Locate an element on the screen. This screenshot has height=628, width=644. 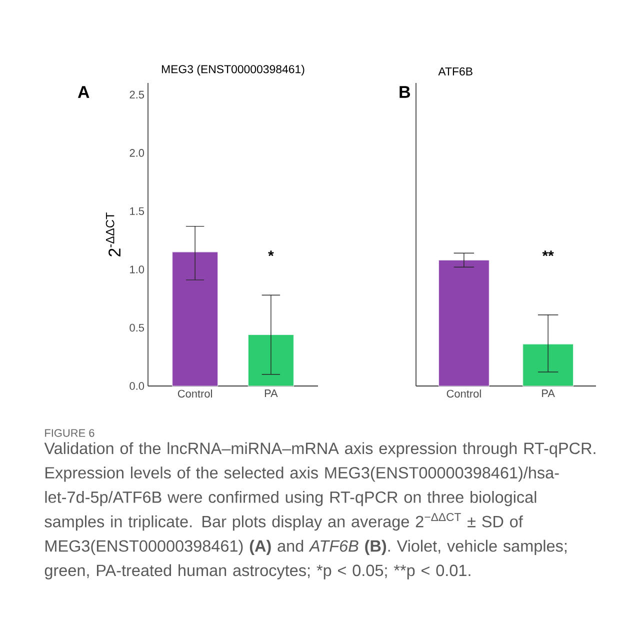
text: green, PA-treated human astrocytes; is located at coordinates (177, 572).